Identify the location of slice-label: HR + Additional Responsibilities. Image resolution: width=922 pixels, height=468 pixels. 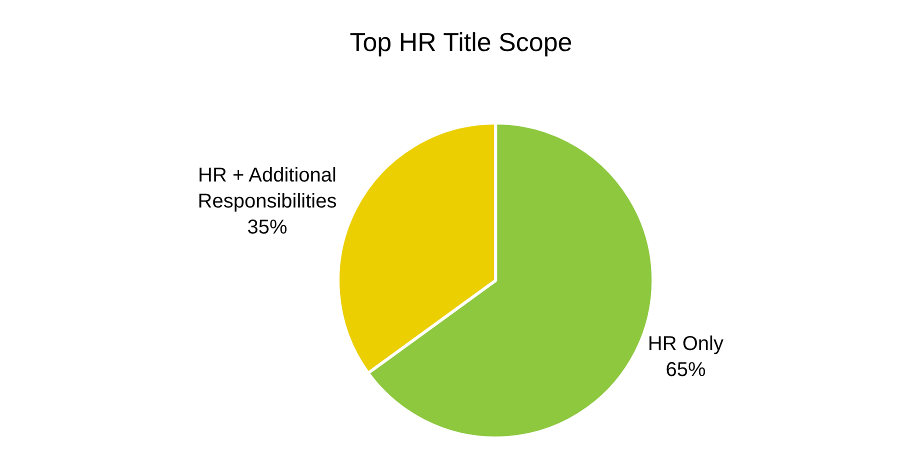
(267, 188).